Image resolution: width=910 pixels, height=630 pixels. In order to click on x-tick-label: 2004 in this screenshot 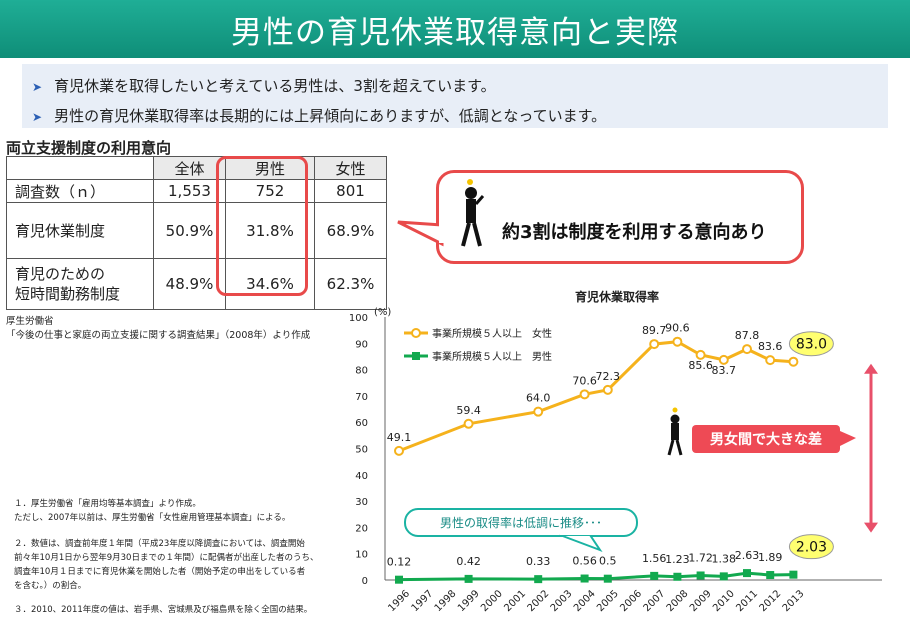, I will do `click(585, 601)`.